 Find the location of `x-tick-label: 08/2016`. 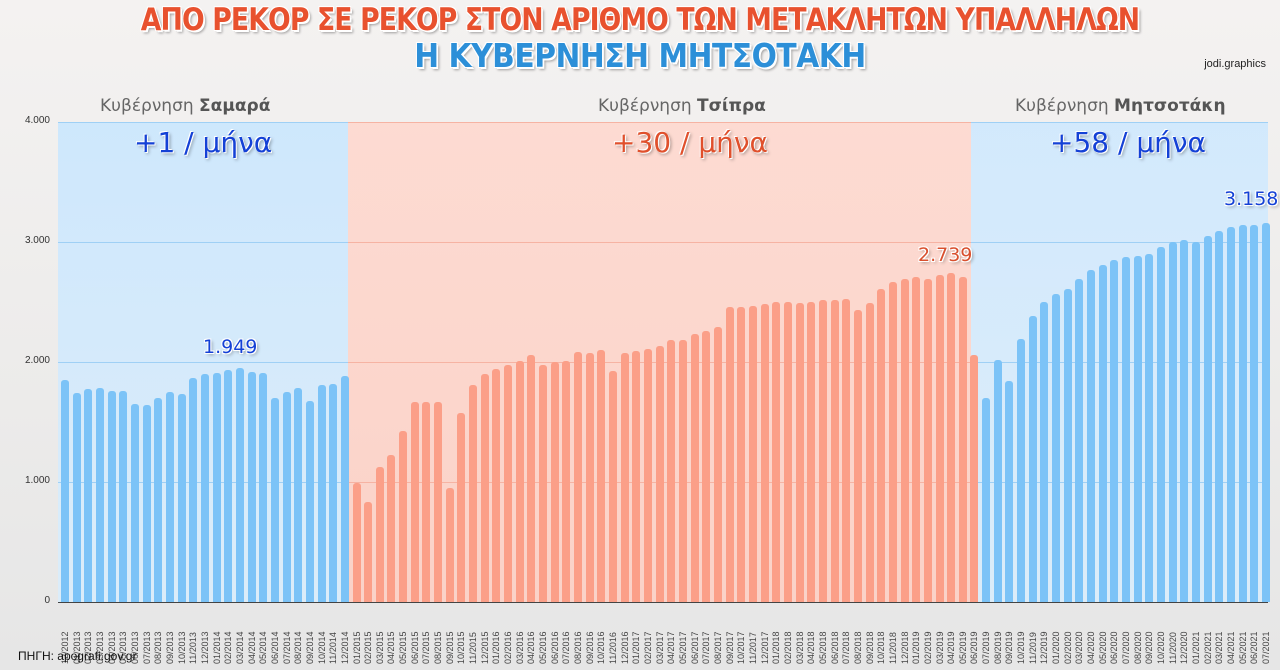

x-tick-label: 08/2016 is located at coordinates (578, 647).